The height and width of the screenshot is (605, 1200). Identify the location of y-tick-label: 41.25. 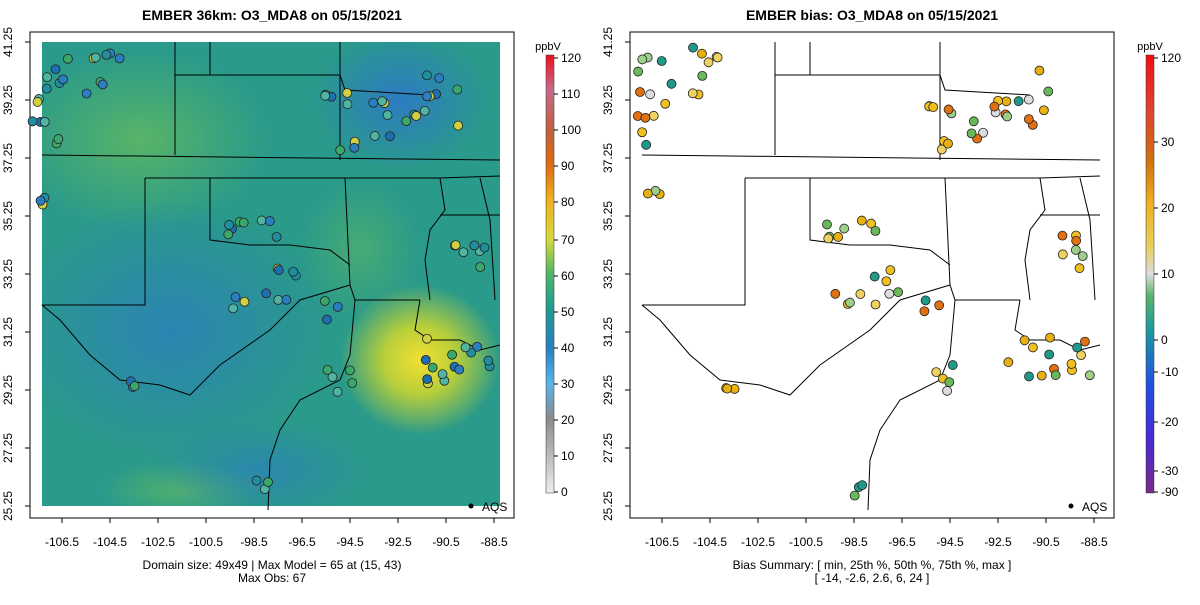
(8, 42).